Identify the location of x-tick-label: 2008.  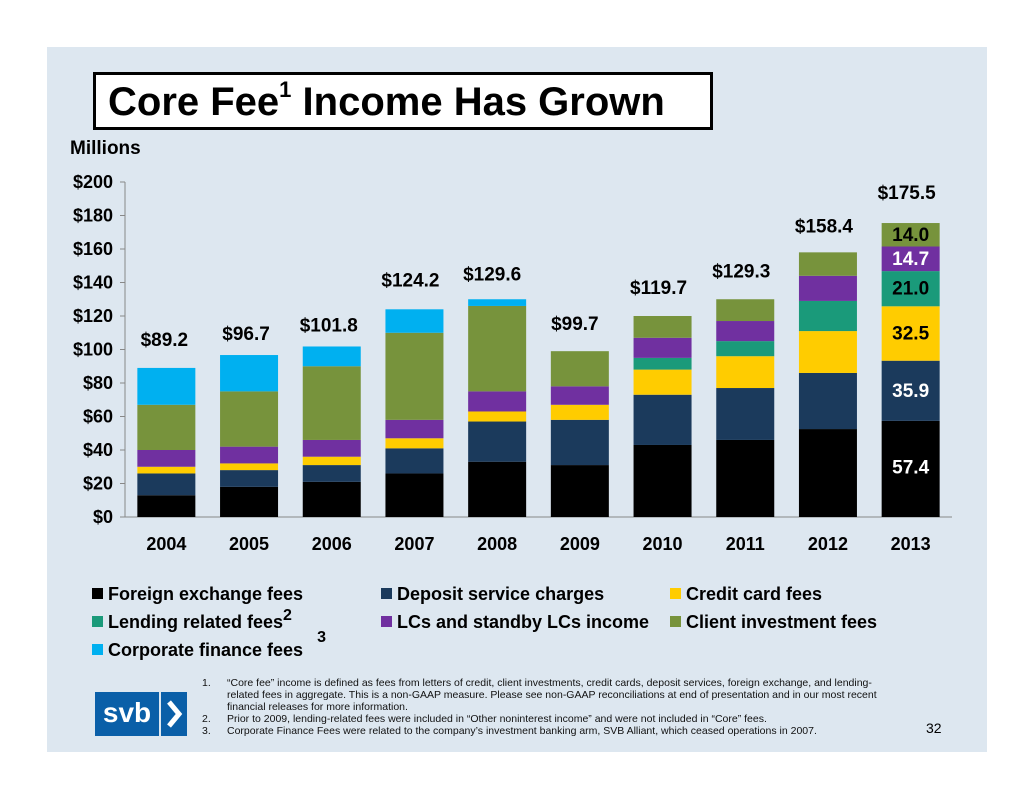
(497, 544).